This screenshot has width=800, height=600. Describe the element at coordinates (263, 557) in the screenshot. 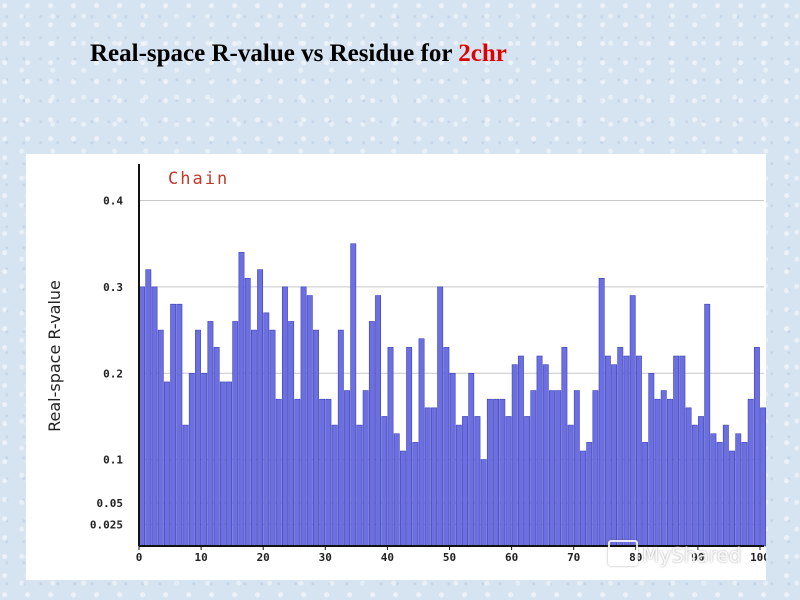

I see `x-tick-label: 20` at that location.